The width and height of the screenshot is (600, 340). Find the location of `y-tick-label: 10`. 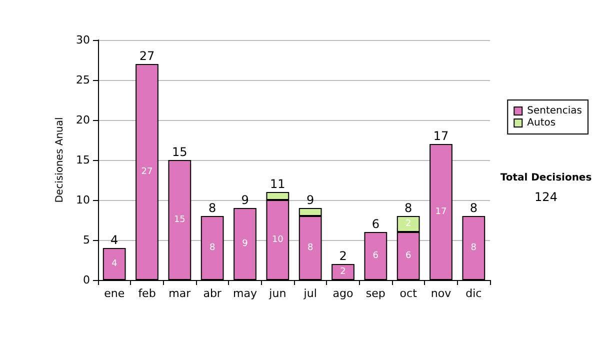

y-tick-label: 10 is located at coordinates (83, 200).